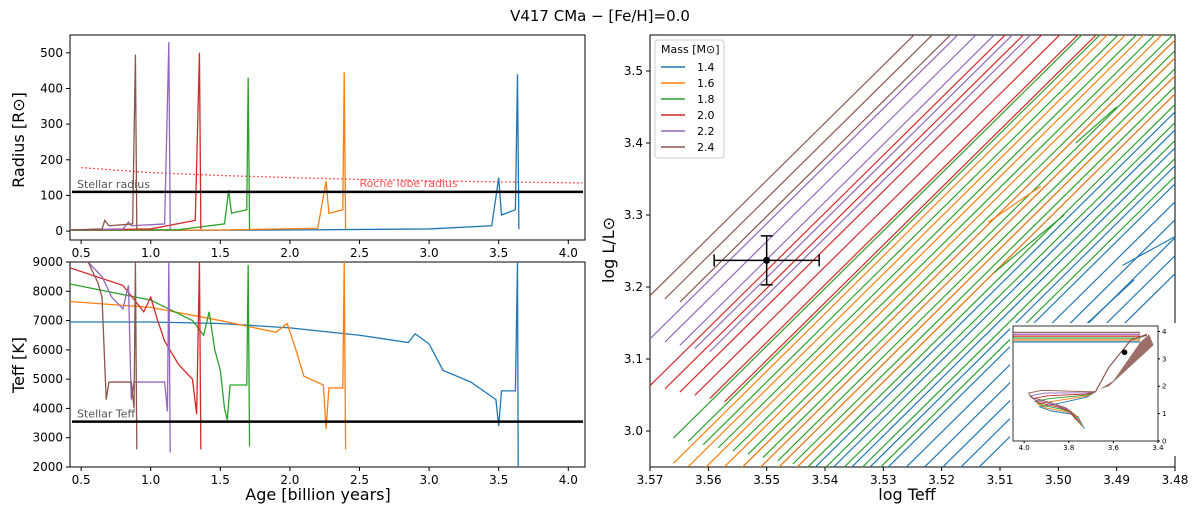 The width and height of the screenshot is (1200, 514). Describe the element at coordinates (706, 115) in the screenshot. I see `legend-label-2.0: 2.0` at that location.